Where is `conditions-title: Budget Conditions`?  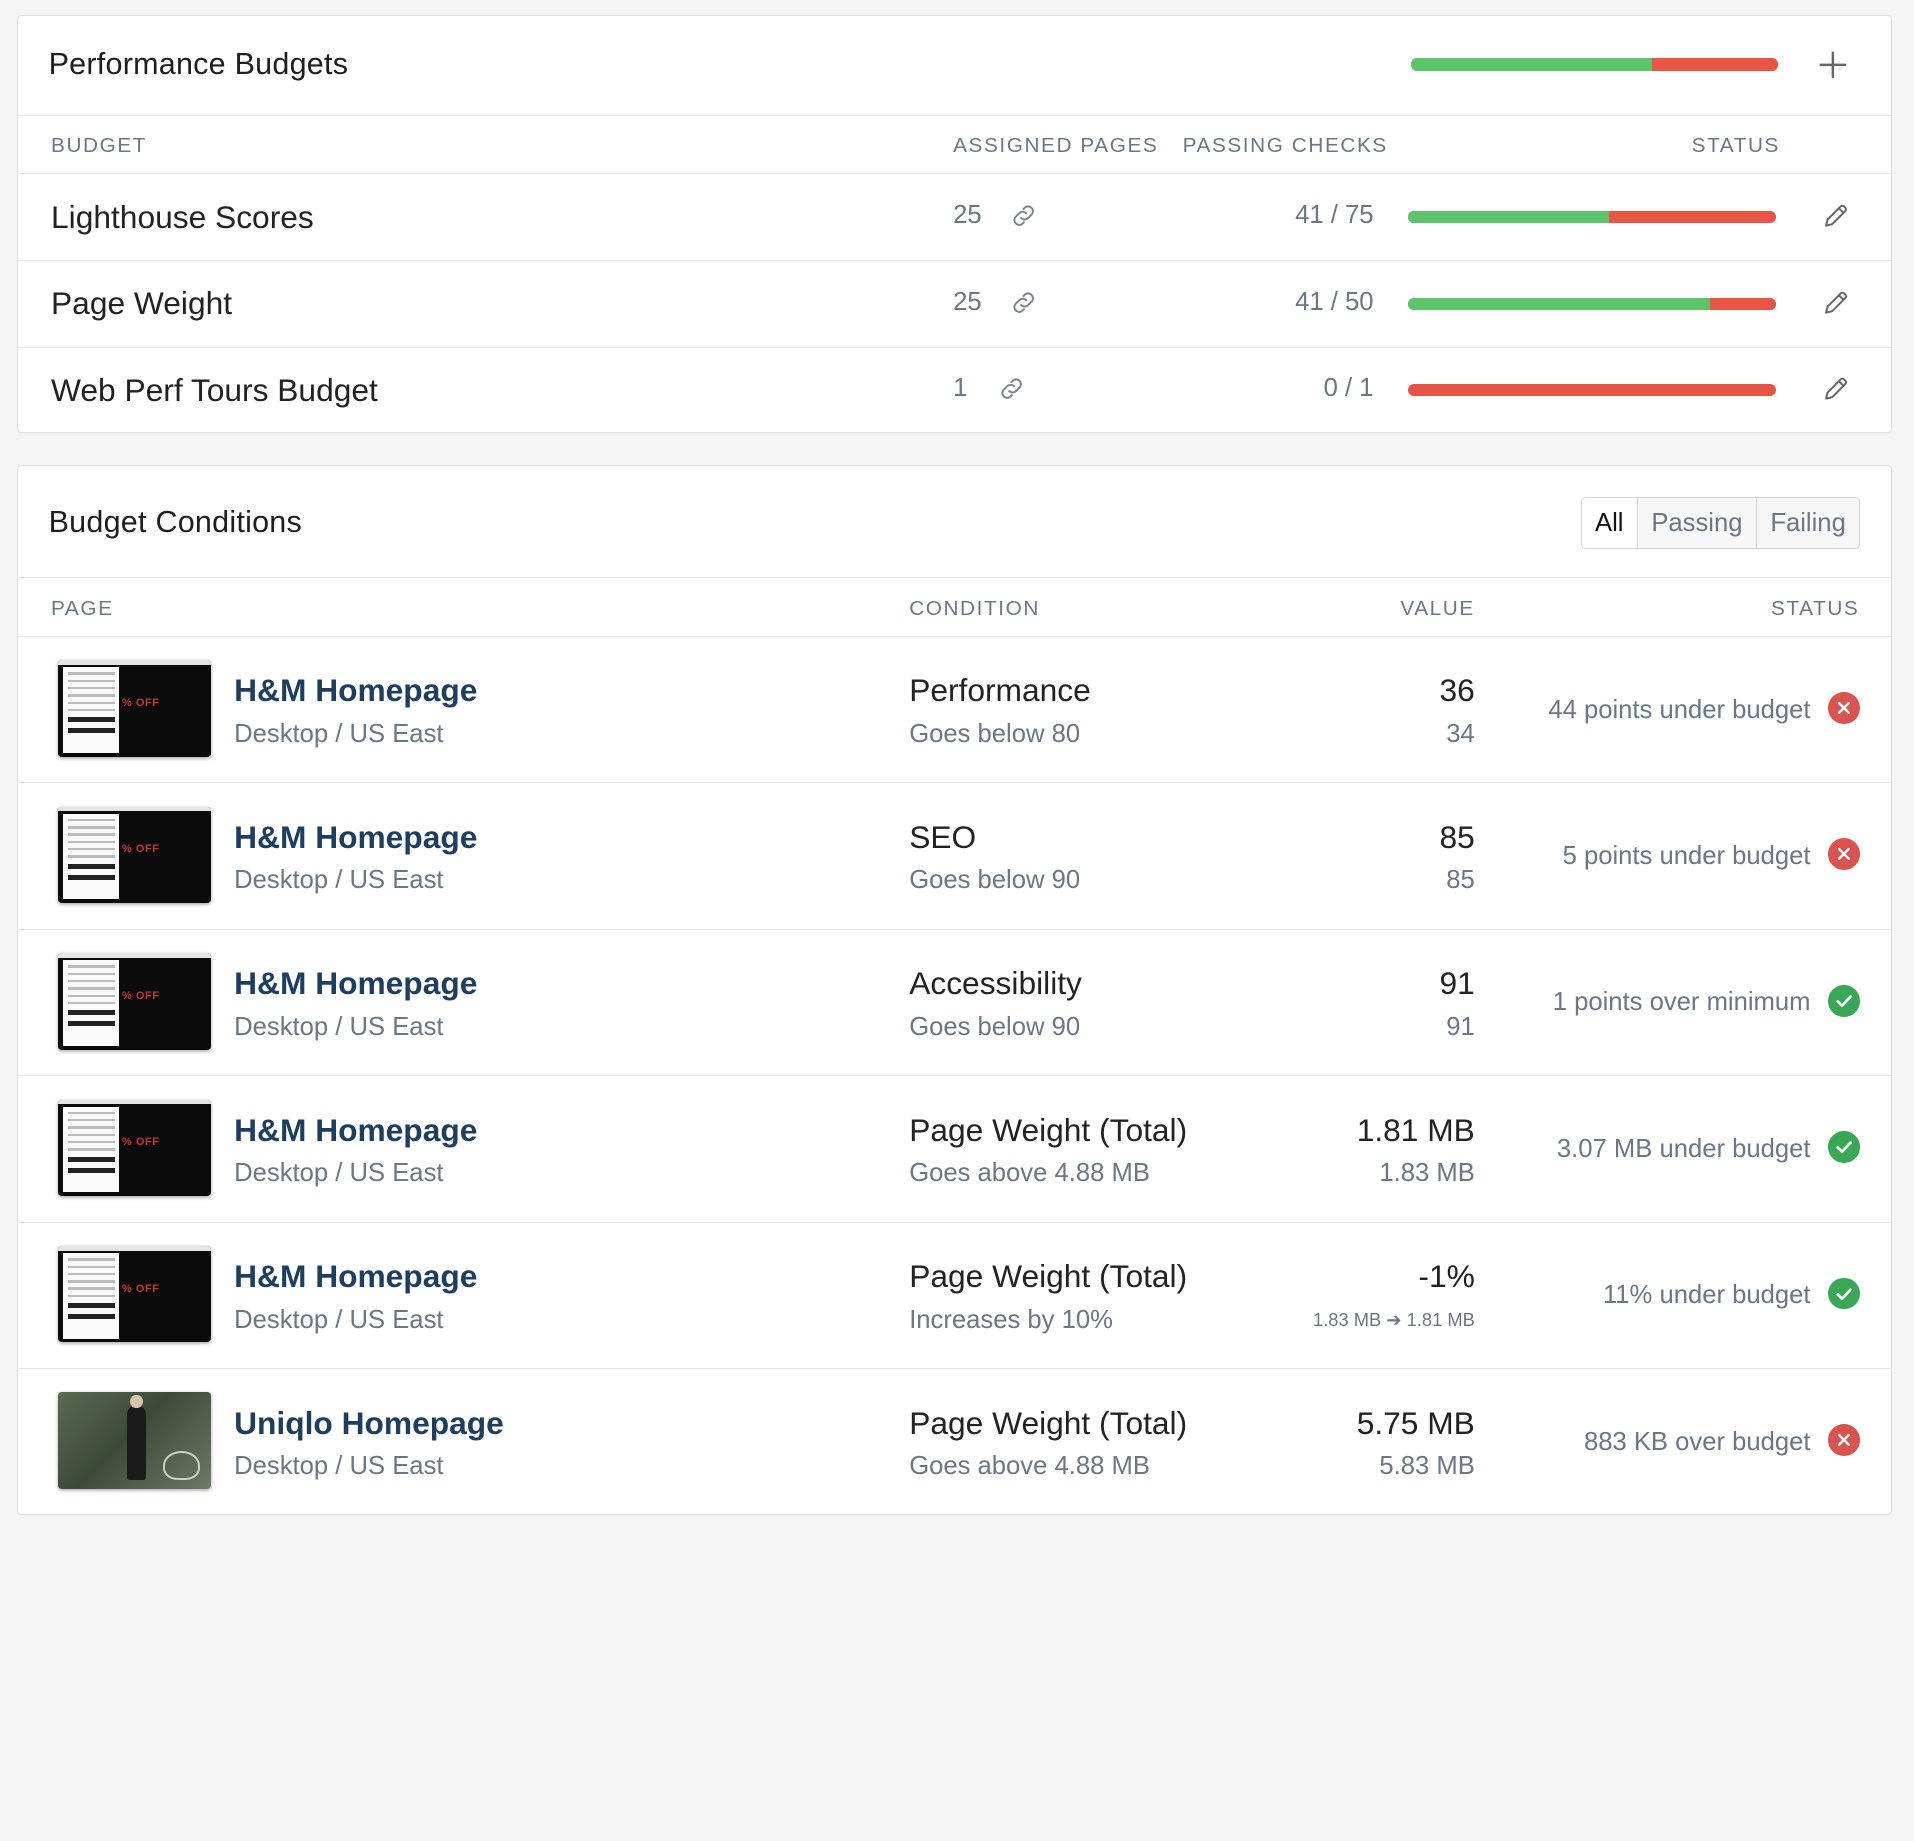 conditions-title: Budget Conditions is located at coordinates (175, 522).